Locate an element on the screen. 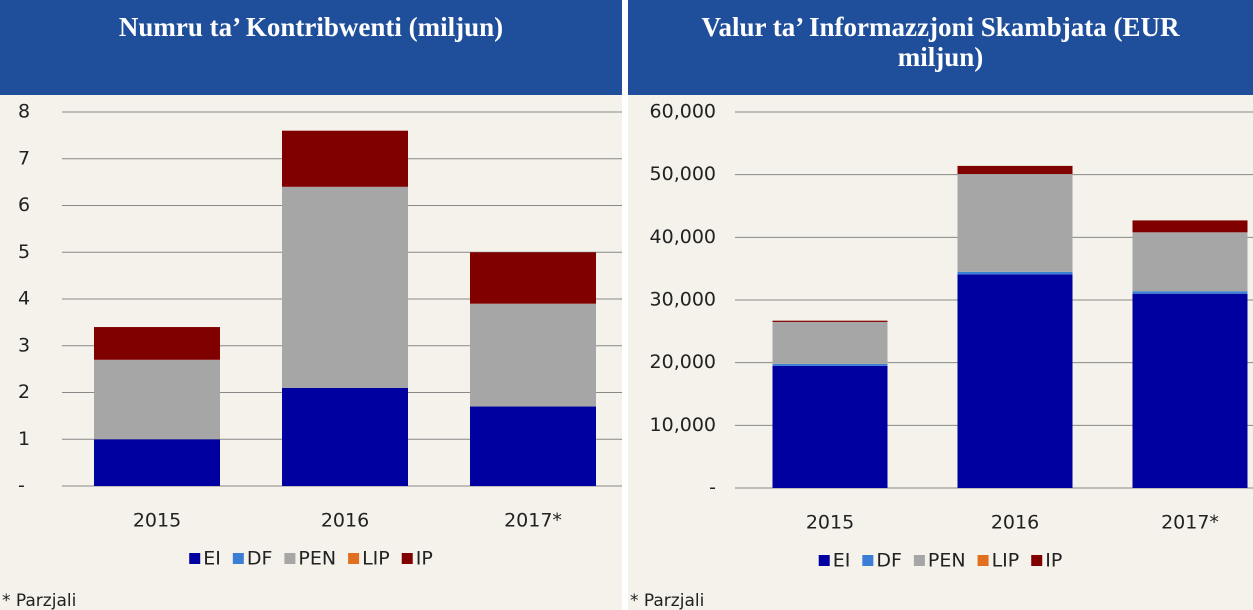 Image resolution: width=1253 pixels, height=610 pixels. y-tick-label: 6 is located at coordinates (24, 205).